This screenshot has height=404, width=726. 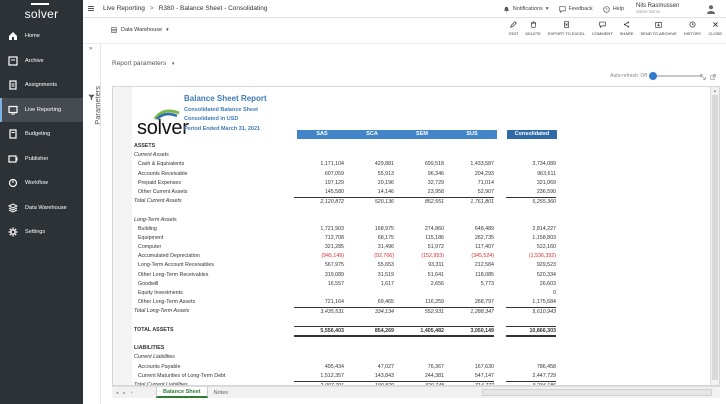 What do you see at coordinates (143, 63) in the screenshot?
I see `report-parameters-toggle: Report parameters ▾` at bounding box center [143, 63].